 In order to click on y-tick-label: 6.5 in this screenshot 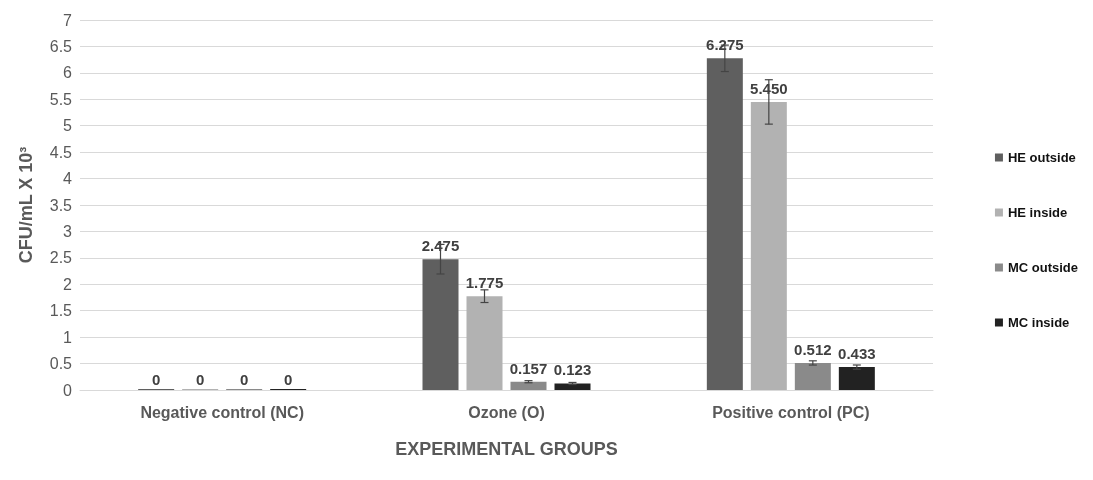, I will do `click(61, 46)`.